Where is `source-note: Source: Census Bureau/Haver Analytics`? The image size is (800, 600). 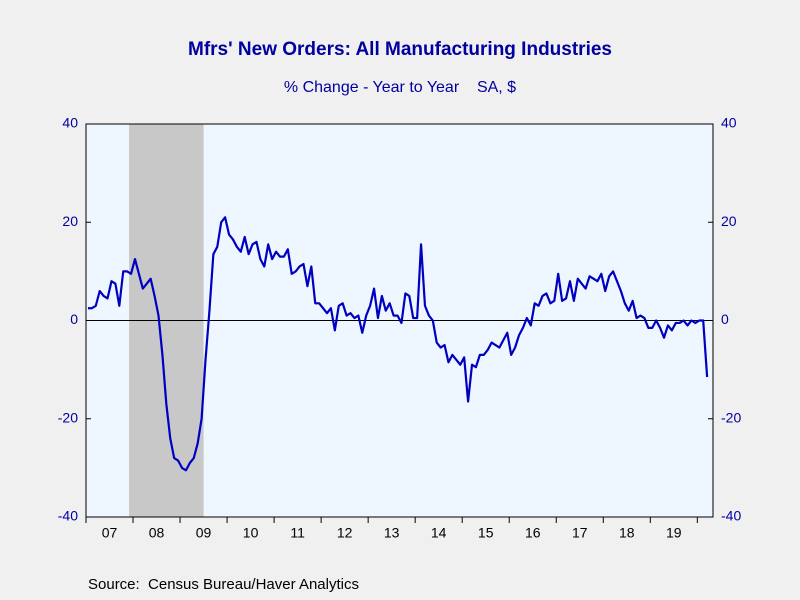 source-note: Source: Census Bureau/Haver Analytics is located at coordinates (223, 584).